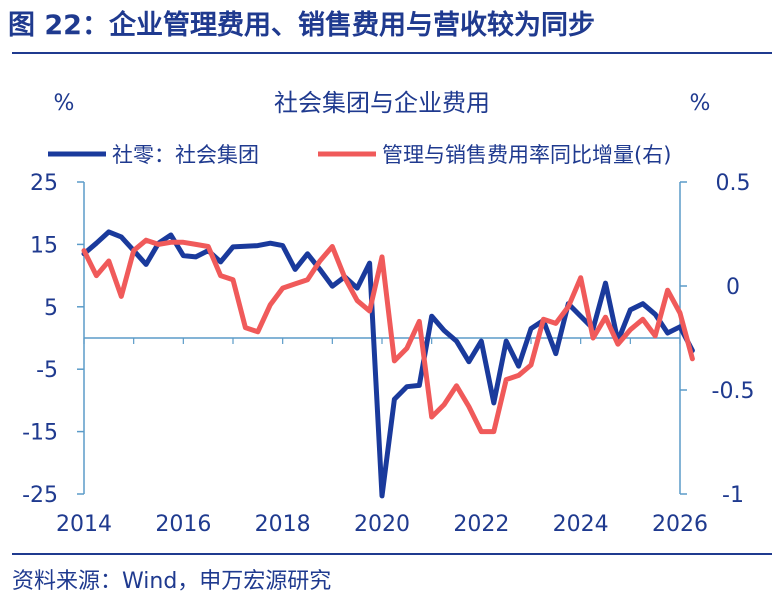 The image size is (774, 606). I want to click on legend-label-social-group: 社零：社会集团, so click(185, 155).